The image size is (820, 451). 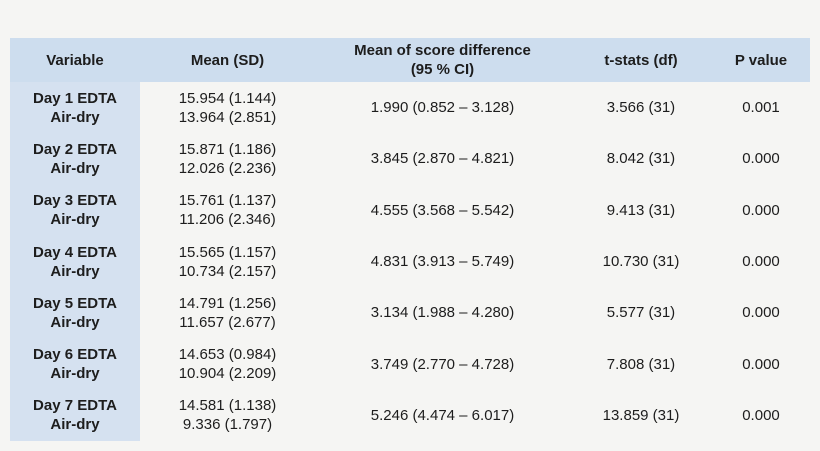 What do you see at coordinates (761, 108) in the screenshot?
I see `p-value-cell: 0.001` at bounding box center [761, 108].